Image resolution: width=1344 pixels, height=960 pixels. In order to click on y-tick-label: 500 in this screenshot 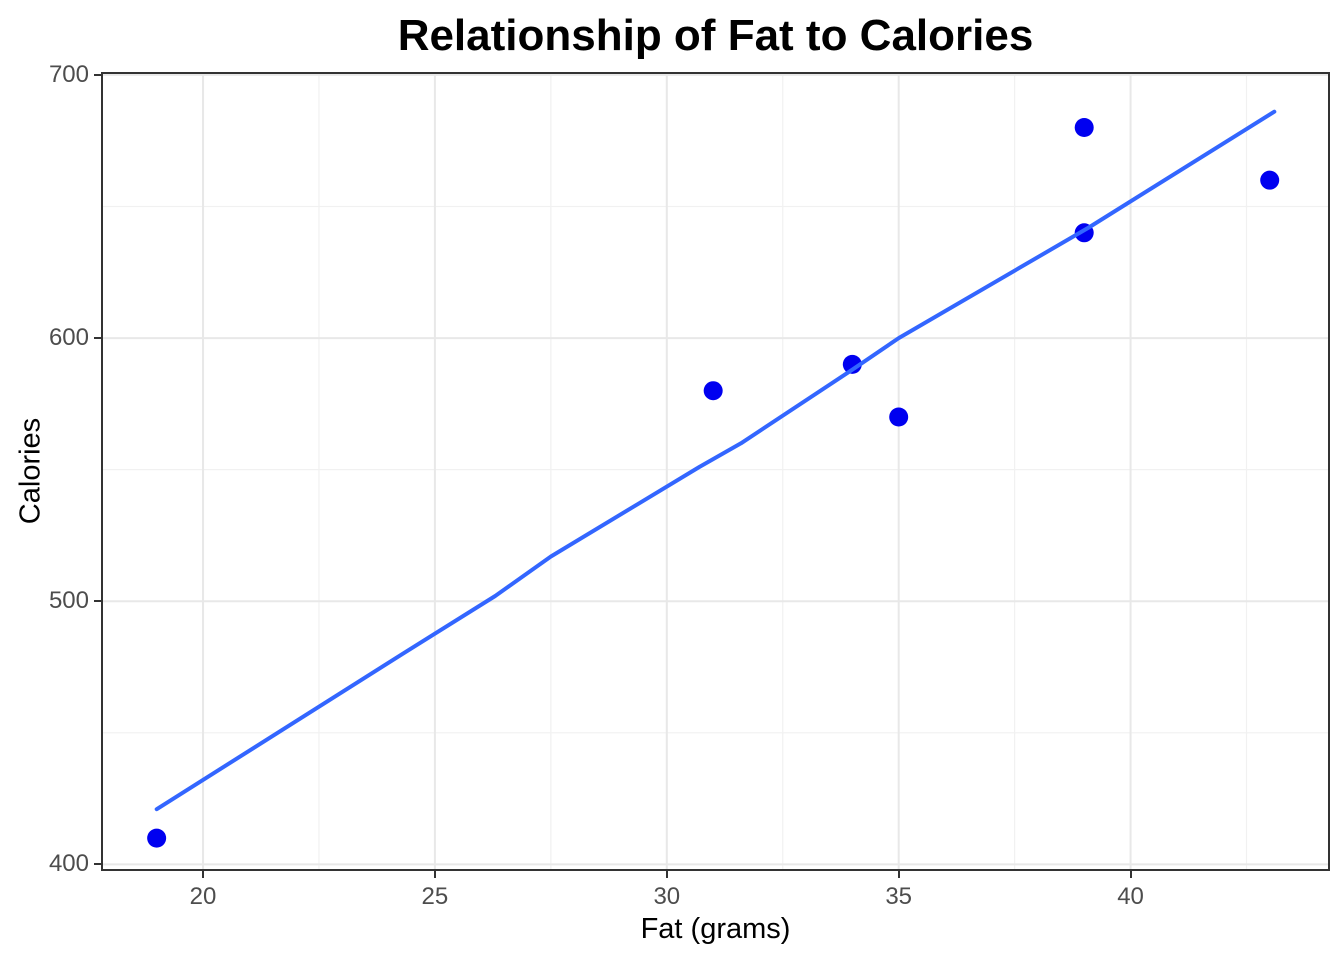, I will do `click(68, 601)`.